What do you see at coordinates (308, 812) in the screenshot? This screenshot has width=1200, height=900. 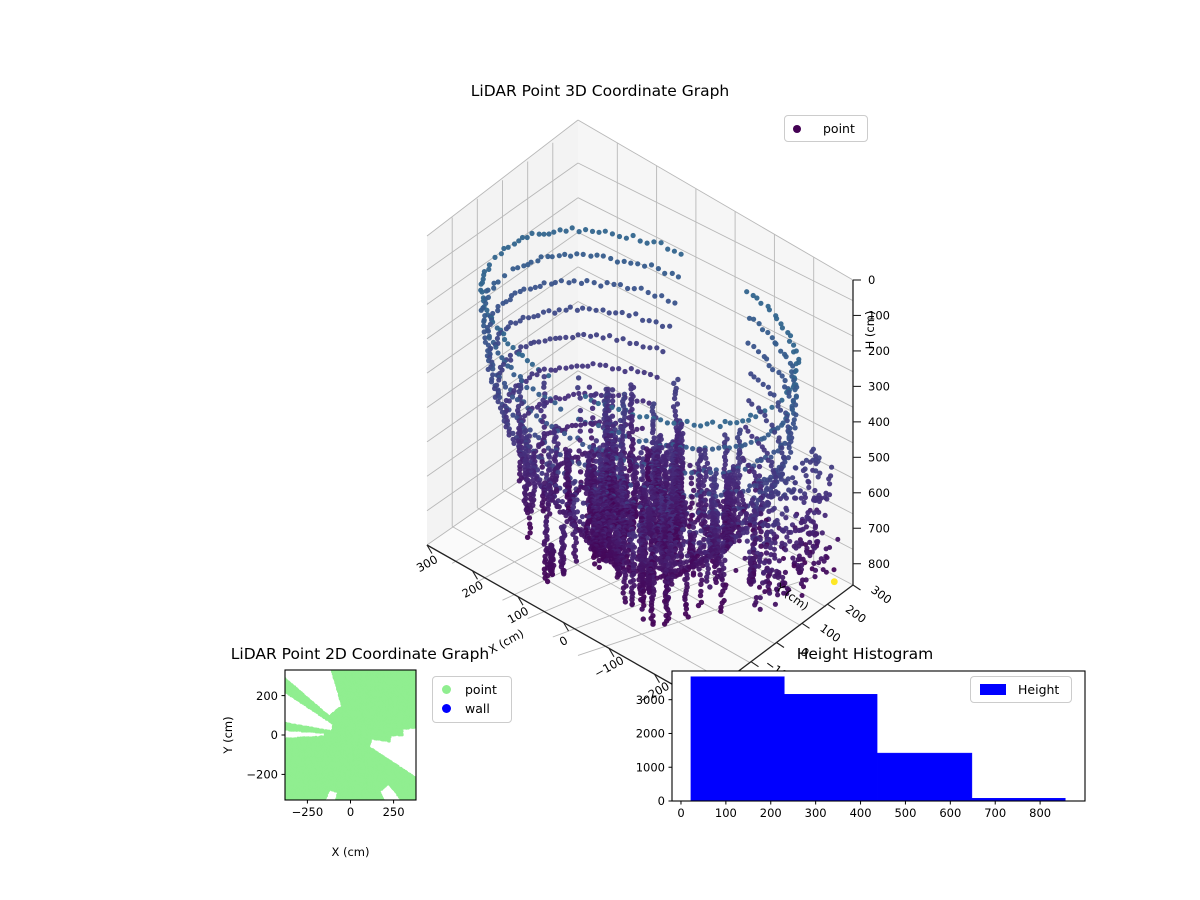 I see `plot2d-xtick-label: −250` at bounding box center [308, 812].